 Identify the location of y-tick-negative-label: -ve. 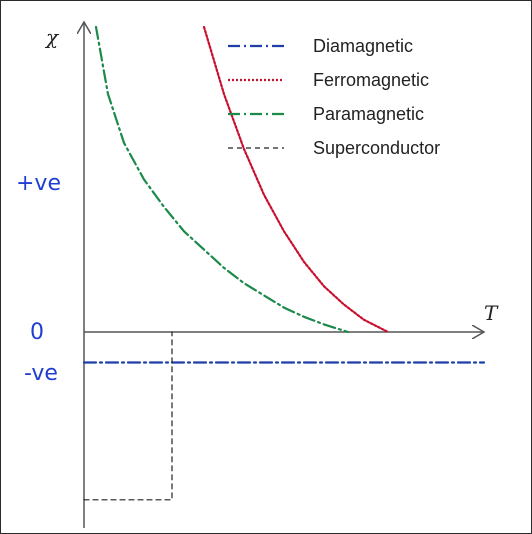
(41, 373).